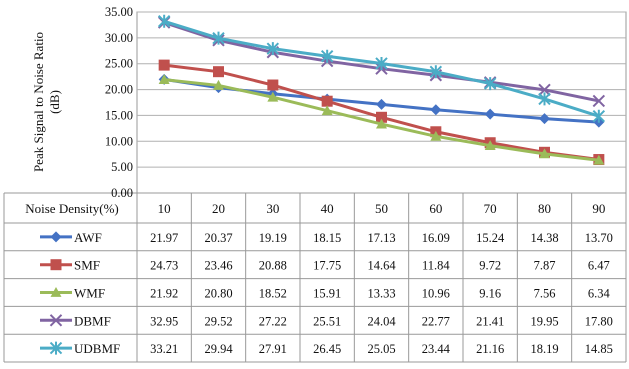 The height and width of the screenshot is (369, 629). What do you see at coordinates (218, 266) in the screenshot?
I see `data-table-value: 23.46` at bounding box center [218, 266].